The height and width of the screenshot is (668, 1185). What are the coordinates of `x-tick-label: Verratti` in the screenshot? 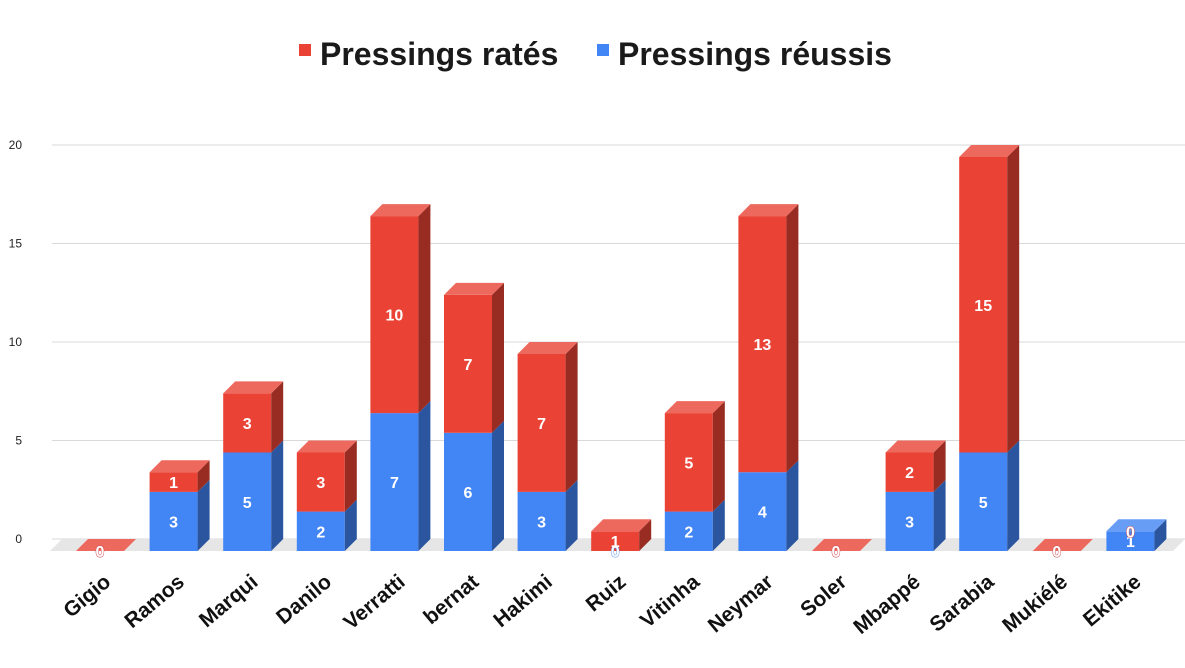 It's located at (374, 602).